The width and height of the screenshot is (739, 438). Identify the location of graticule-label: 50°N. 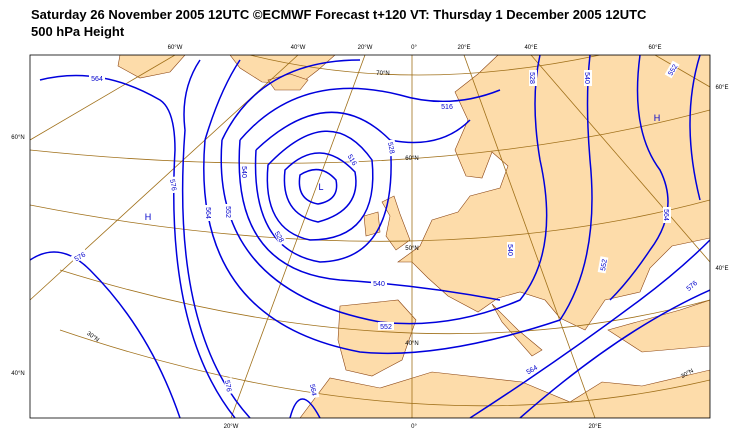
(411, 249).